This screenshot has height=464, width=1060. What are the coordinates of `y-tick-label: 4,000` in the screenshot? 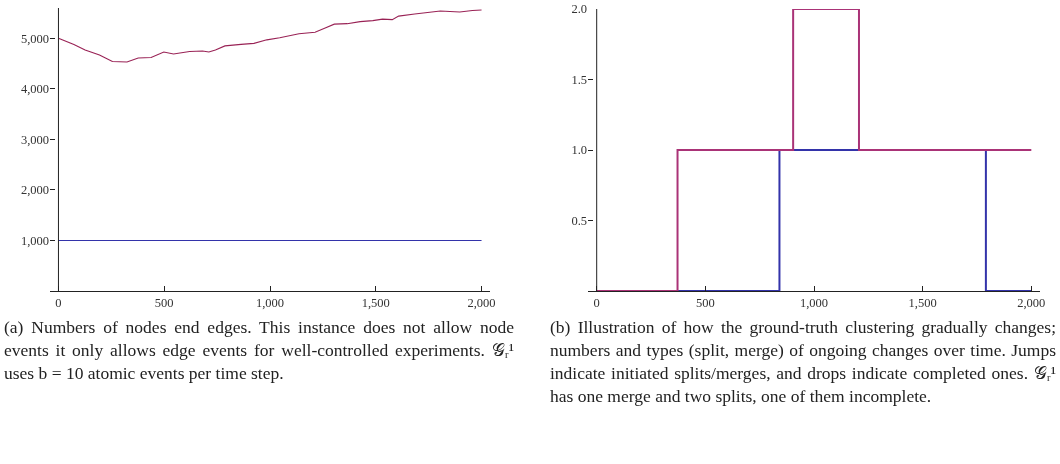 It's located at (34, 89).